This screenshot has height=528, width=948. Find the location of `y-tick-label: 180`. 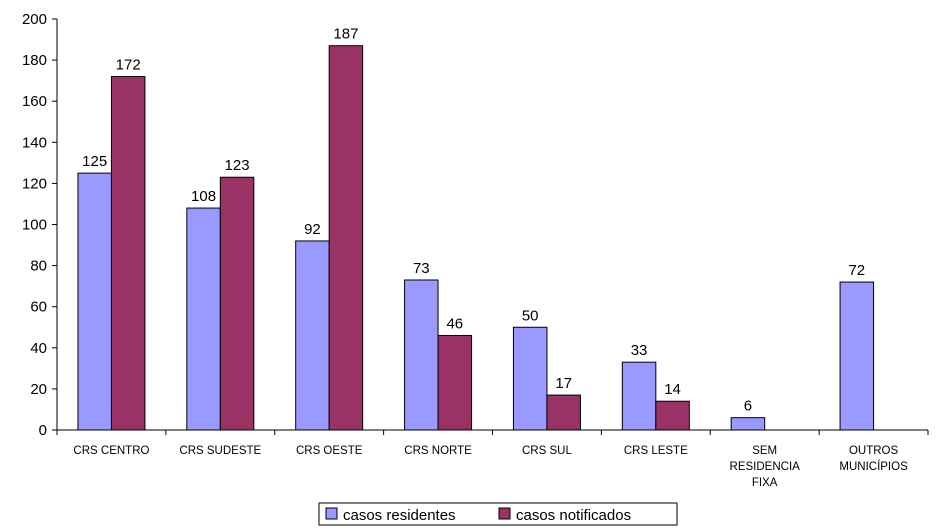

y-tick-label: 180 is located at coordinates (34, 60).